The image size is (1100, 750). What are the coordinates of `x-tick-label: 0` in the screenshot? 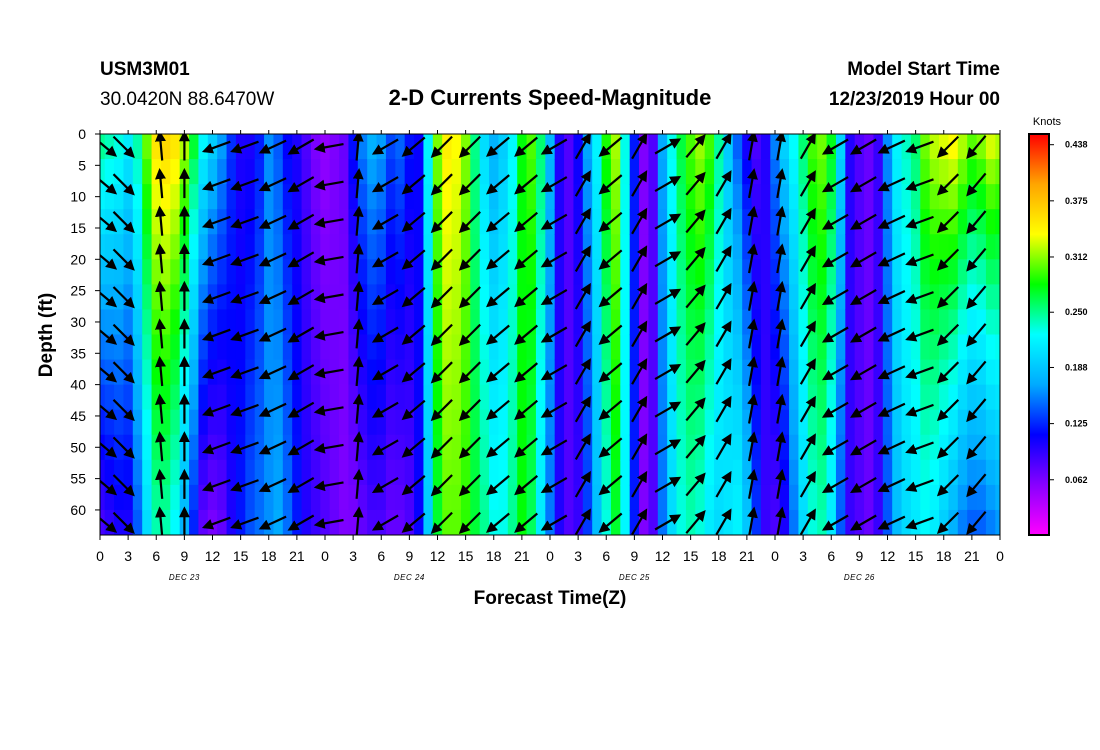 It's located at (325, 556).